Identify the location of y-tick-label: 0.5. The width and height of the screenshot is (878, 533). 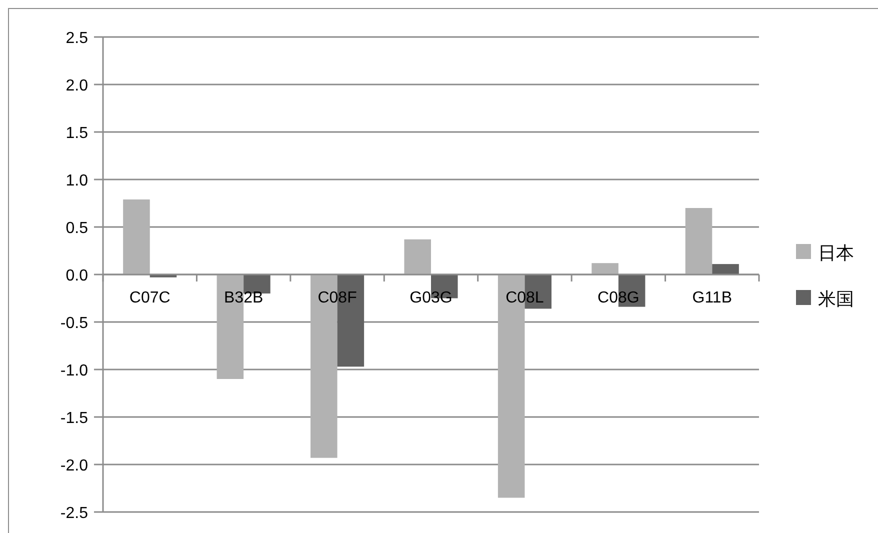
(77, 228).